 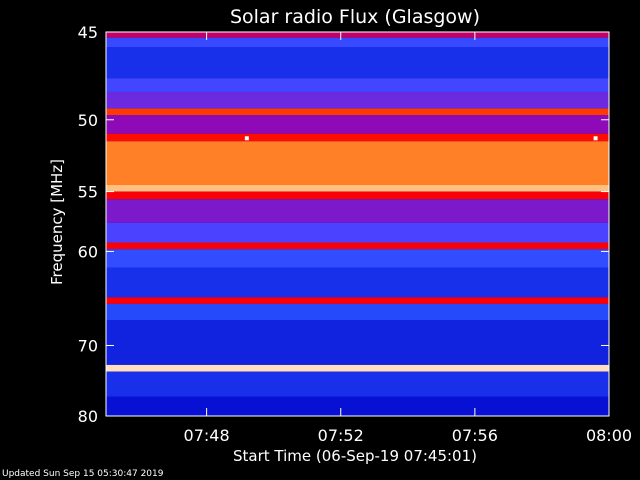 What do you see at coordinates (355, 17) in the screenshot?
I see `chart-title: Solar radio Flux (Glasgow)` at bounding box center [355, 17].